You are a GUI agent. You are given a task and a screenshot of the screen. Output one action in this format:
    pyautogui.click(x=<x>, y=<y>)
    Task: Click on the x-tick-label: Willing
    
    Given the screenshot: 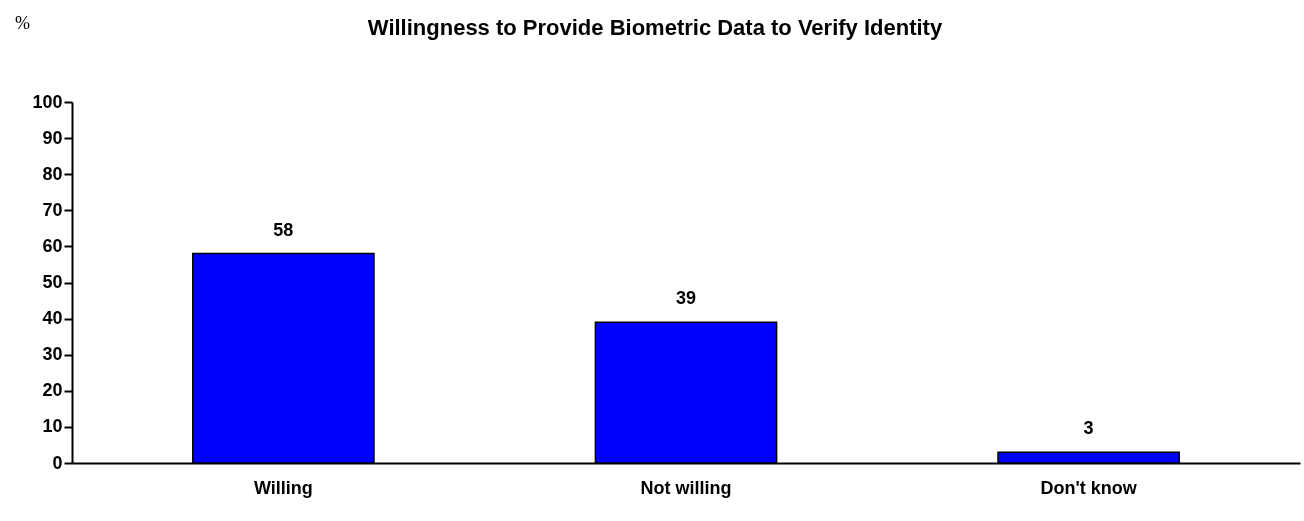 What is the action you would take?
    pyautogui.click(x=283, y=487)
    